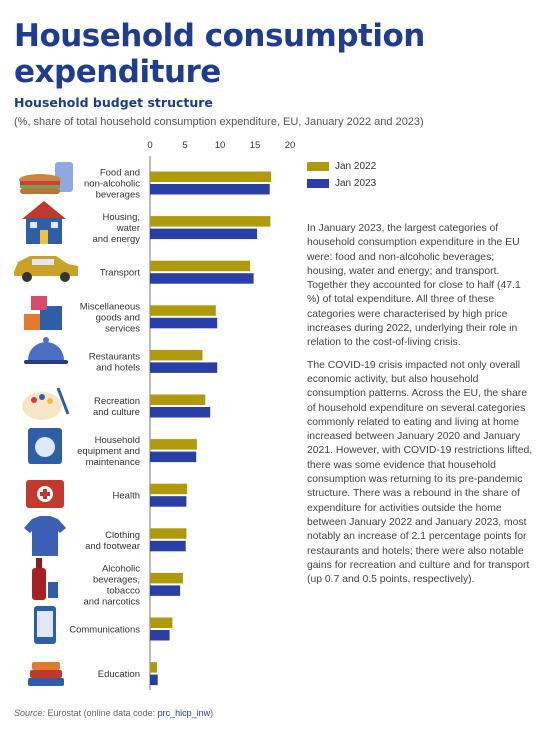  I want to click on category-label-line: equipment and, so click(108, 451).